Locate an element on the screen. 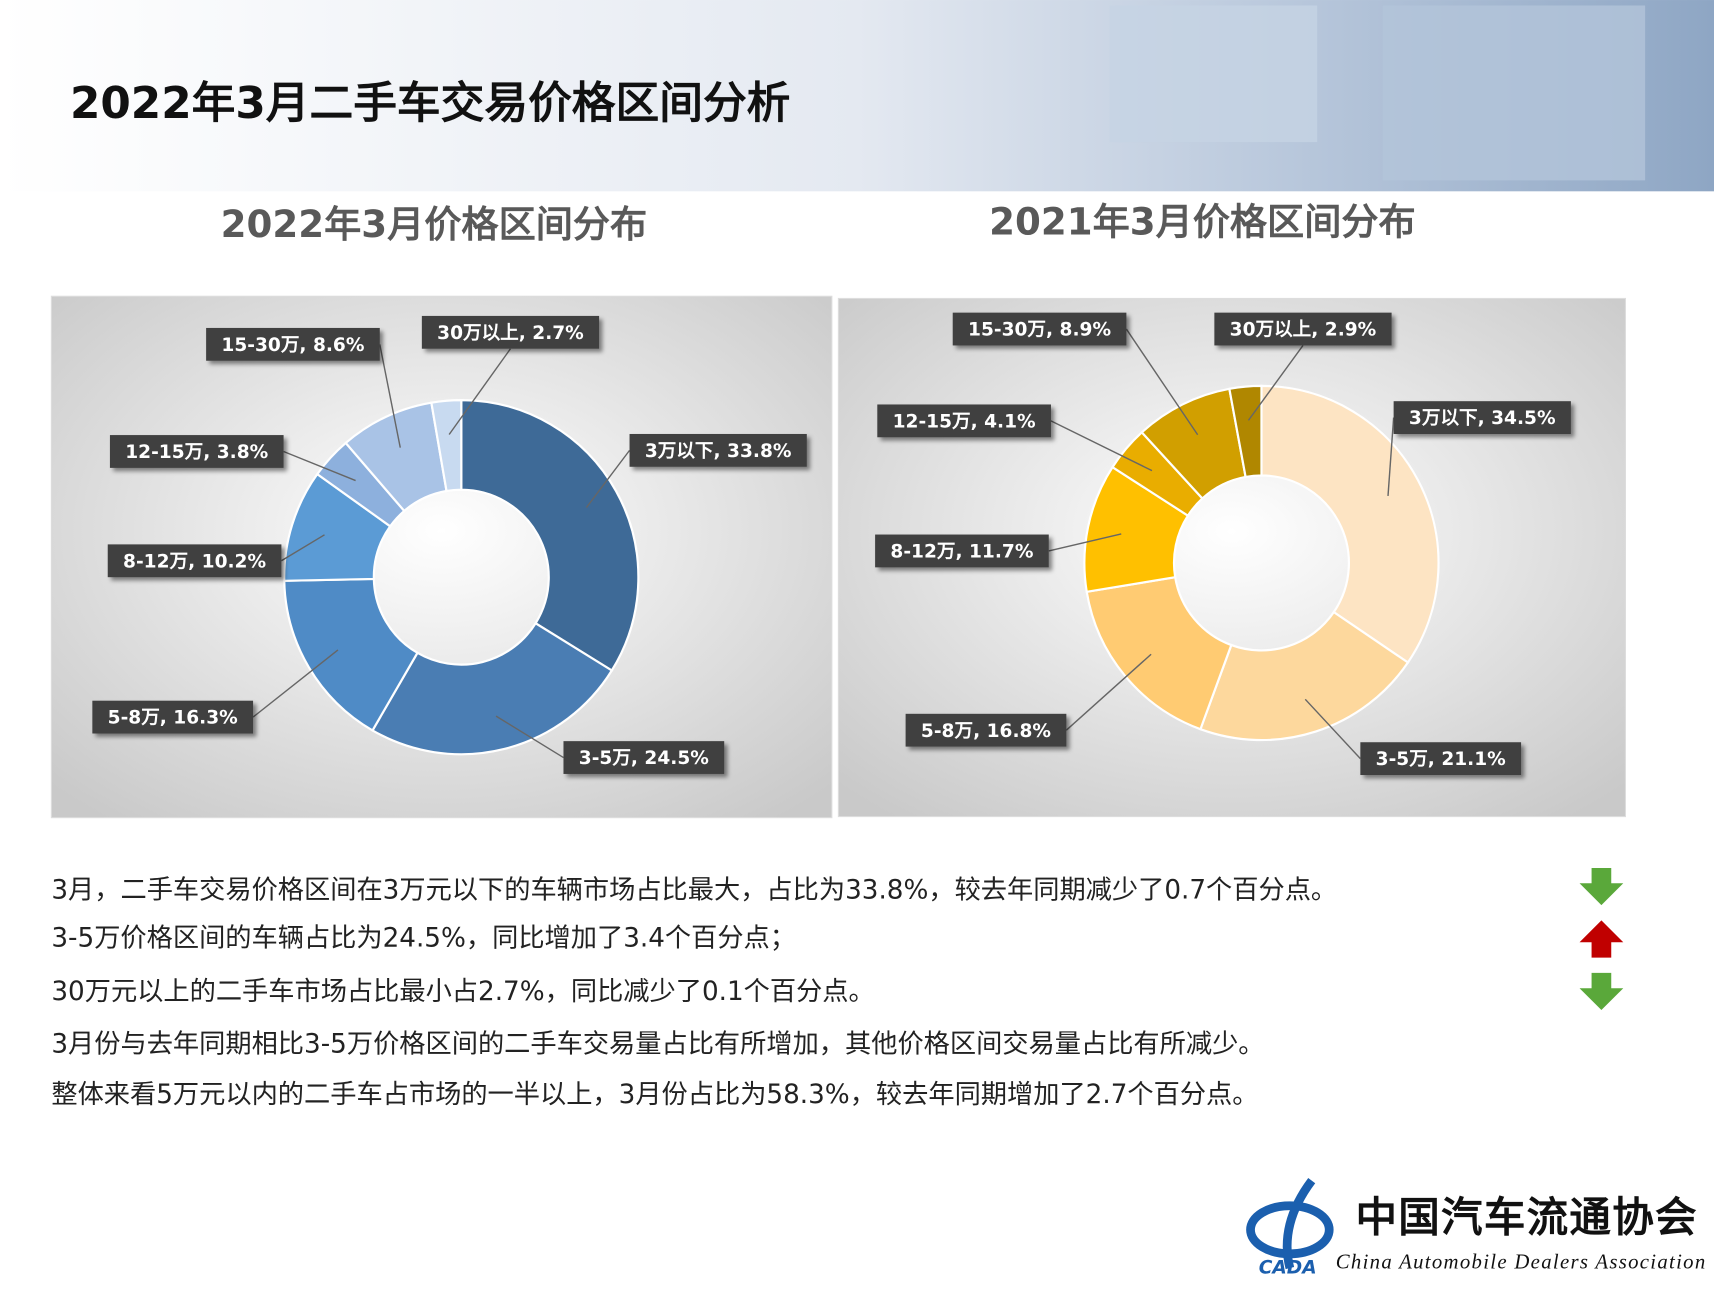 The height and width of the screenshot is (1291, 1714). chart-title: 2021年3月价格区间分布 is located at coordinates (1202, 222).